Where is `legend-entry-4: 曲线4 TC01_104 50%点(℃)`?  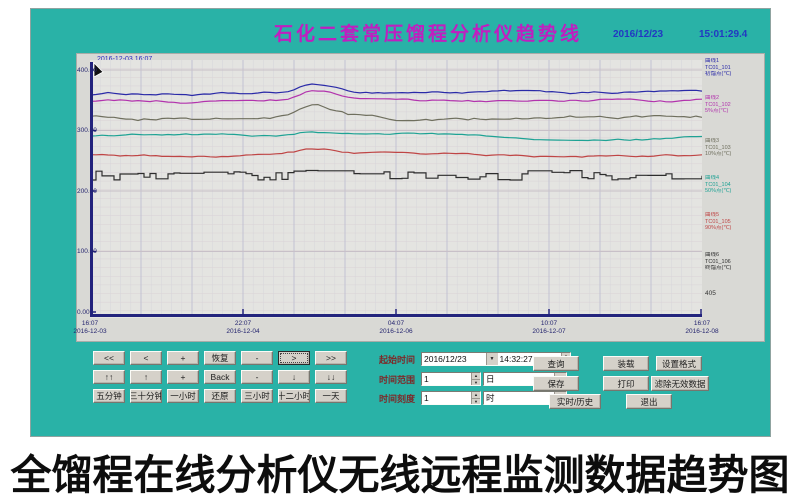
legend-entry-4: 曲线4 TC01_104 50%点(℃) is located at coordinates (718, 184).